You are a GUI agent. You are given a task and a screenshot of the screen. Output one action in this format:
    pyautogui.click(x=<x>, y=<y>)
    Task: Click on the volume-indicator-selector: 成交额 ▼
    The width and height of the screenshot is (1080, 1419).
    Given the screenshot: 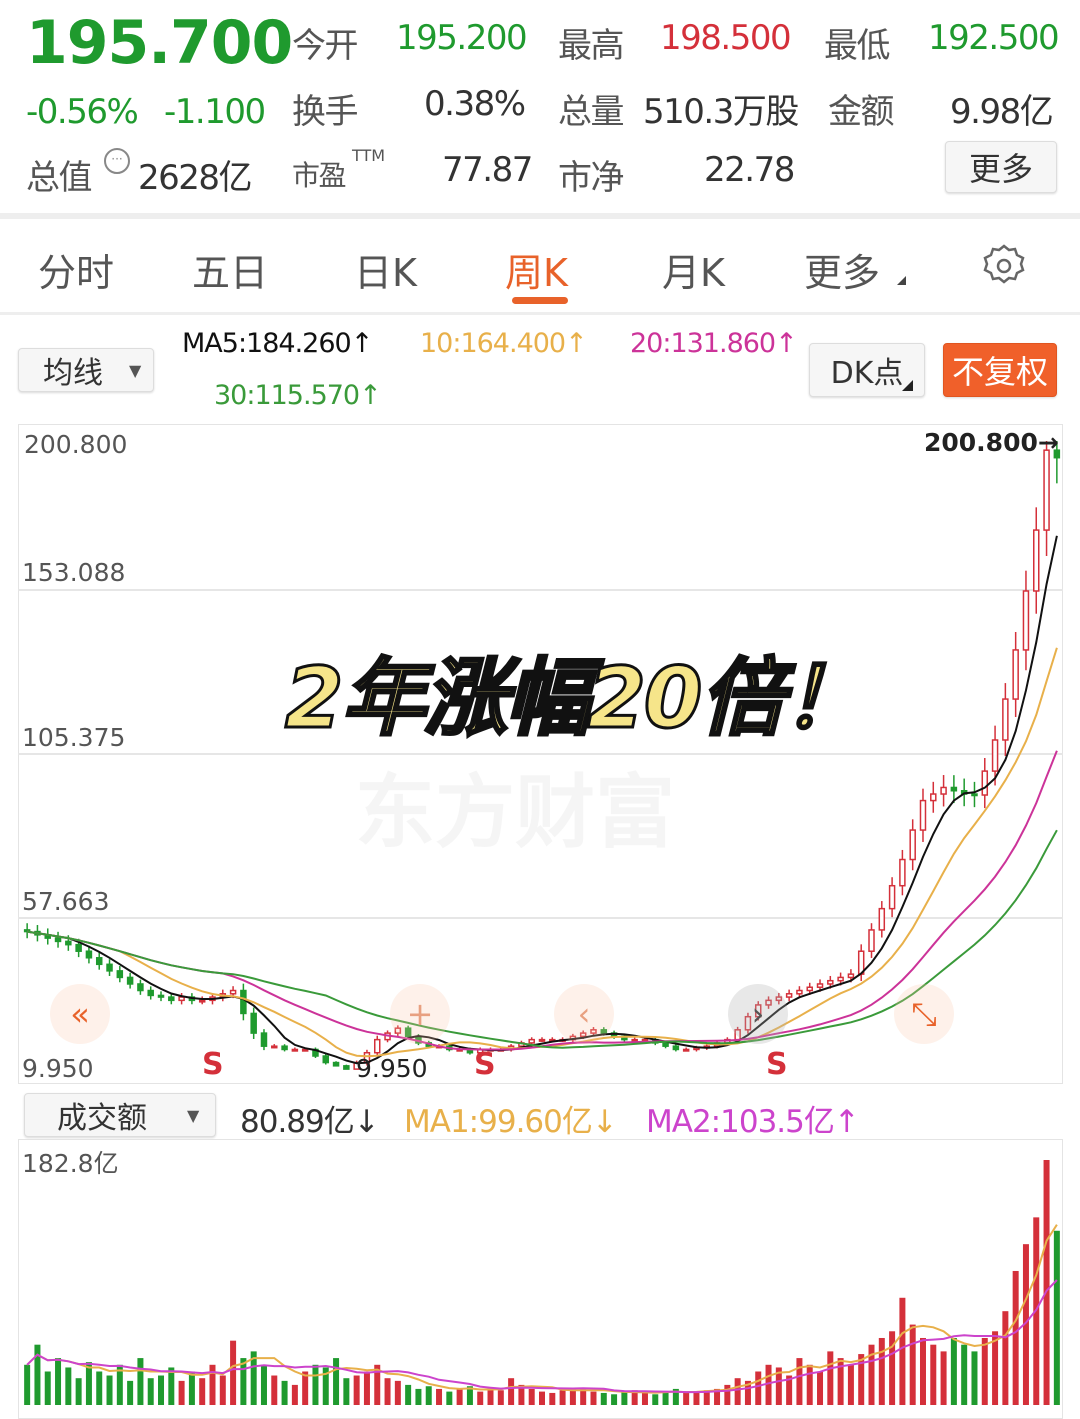 What is the action you would take?
    pyautogui.click(x=120, y=1115)
    